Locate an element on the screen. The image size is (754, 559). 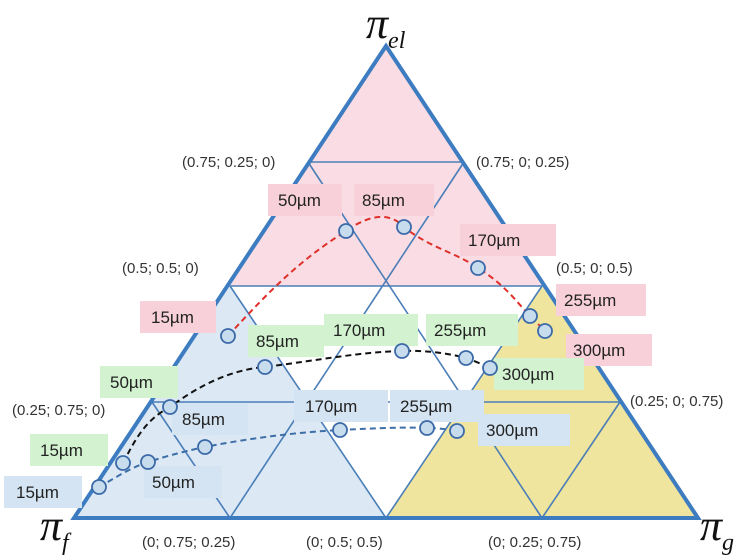
vertex-label-left: πf is located at coordinates (56, 528).